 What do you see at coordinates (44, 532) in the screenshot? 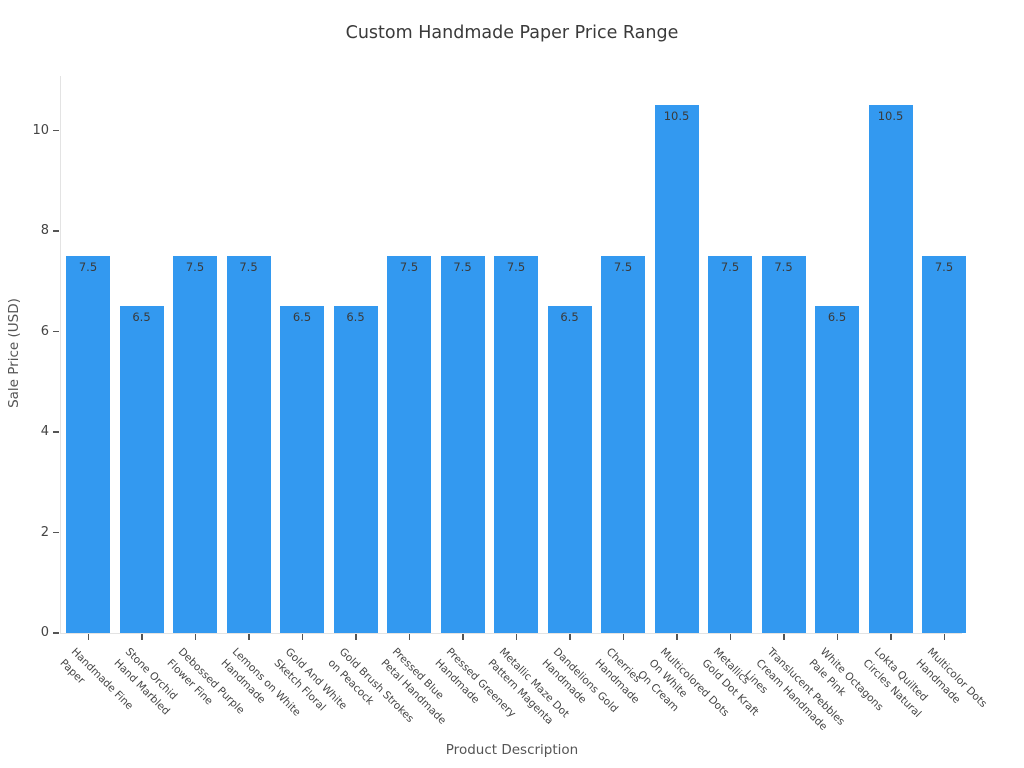
I see `y-tick-label: 2` at bounding box center [44, 532].